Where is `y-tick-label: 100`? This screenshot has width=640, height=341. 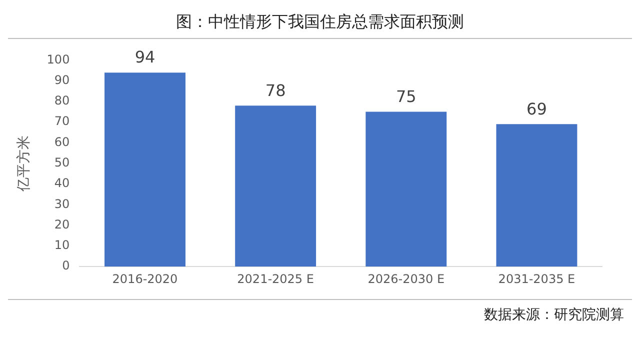 y-tick-label: 100 is located at coordinates (58, 59).